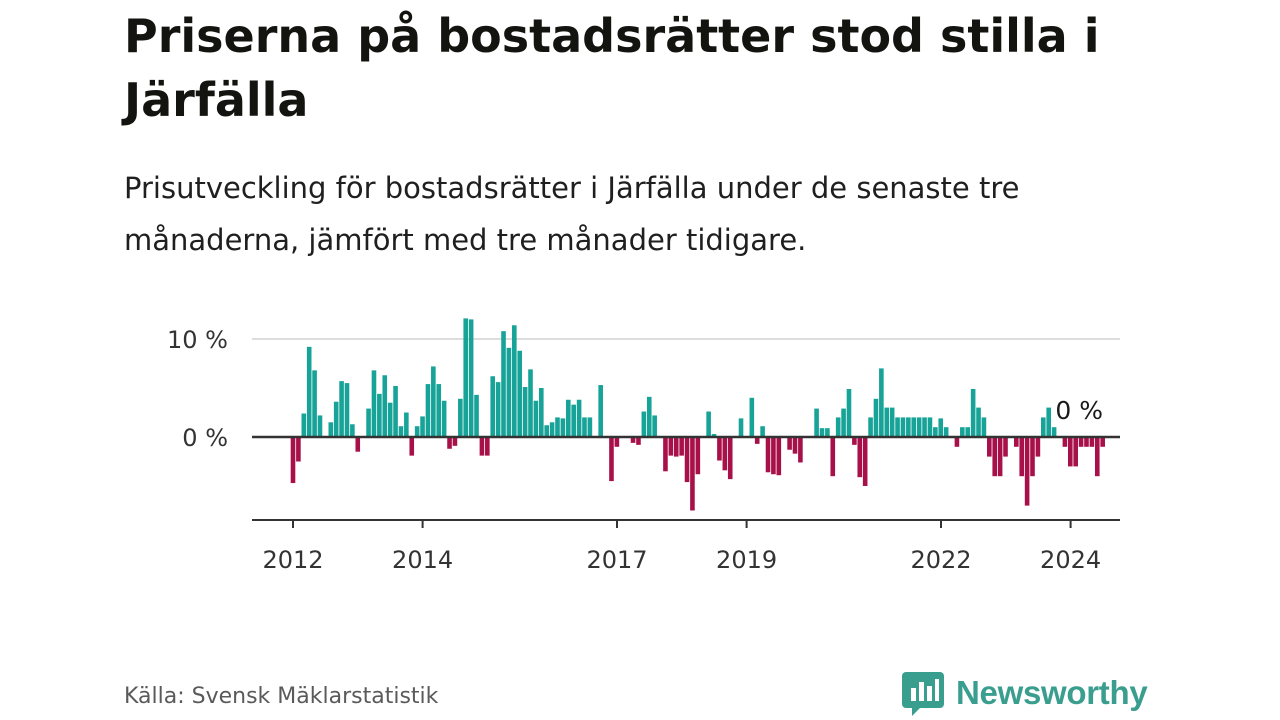 Image resolution: width=1280 pixels, height=720 pixels. Describe the element at coordinates (746, 560) in the screenshot. I see `x-tick-label: 2019` at that location.